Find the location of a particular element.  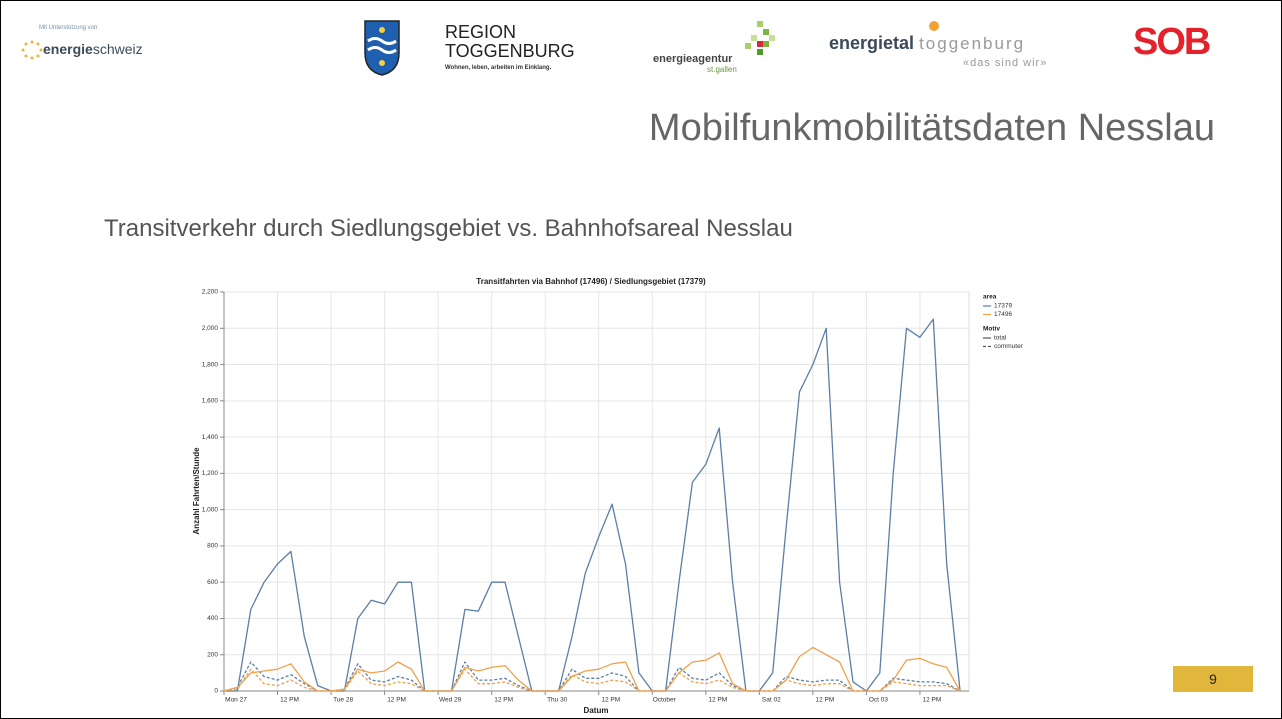

y-tick-label: 1,600 is located at coordinates (210, 401).